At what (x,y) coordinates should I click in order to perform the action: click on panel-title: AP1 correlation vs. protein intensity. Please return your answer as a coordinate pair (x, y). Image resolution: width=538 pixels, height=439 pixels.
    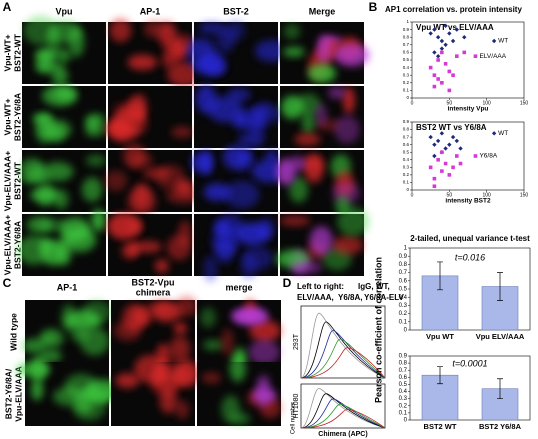
    Looking at the image, I should click on (453, 9).